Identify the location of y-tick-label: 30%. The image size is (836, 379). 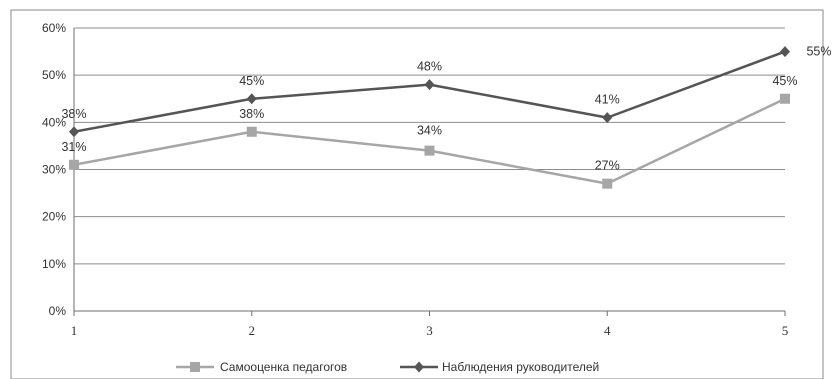
(54, 170).